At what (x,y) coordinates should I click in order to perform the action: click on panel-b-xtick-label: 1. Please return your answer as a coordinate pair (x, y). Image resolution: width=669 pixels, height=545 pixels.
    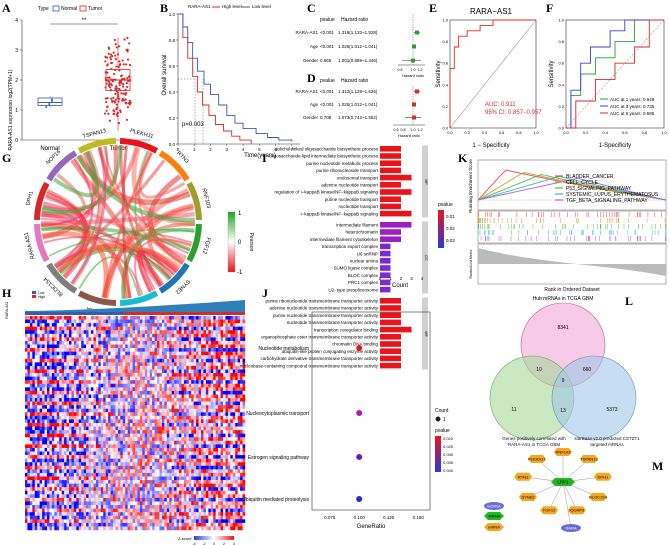
    Looking at the image, I should click on (194, 149).